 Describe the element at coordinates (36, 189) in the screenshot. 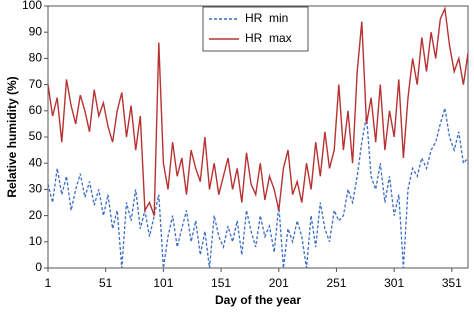

I see `y-tick-label: 30` at that location.